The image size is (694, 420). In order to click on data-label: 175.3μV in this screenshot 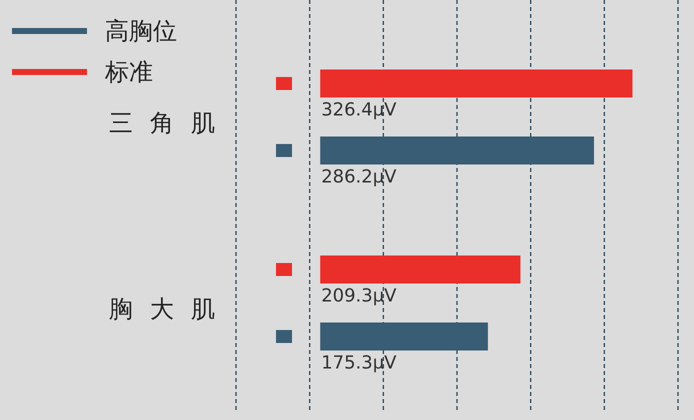, I will do `click(359, 363)`.